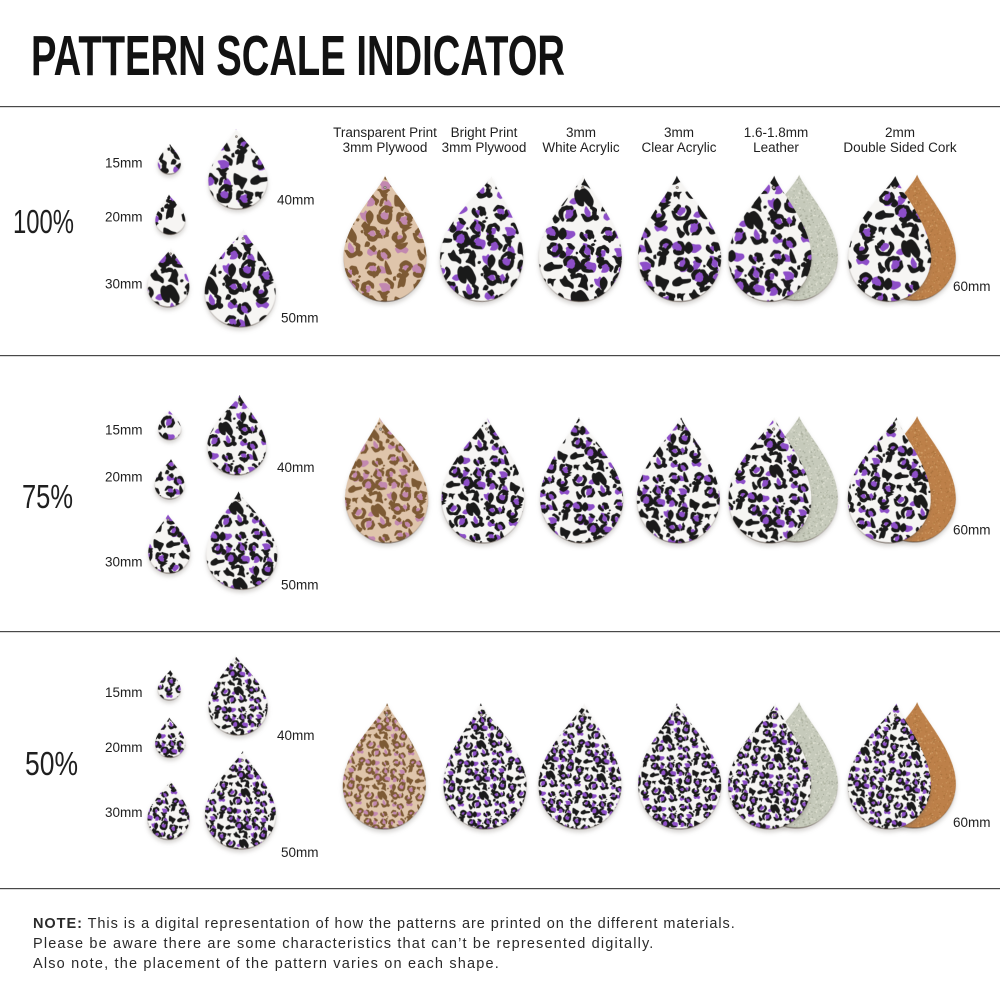 The height and width of the screenshot is (1000, 1000). I want to click on svg-text: Double Sided Cork, so click(900, 147).